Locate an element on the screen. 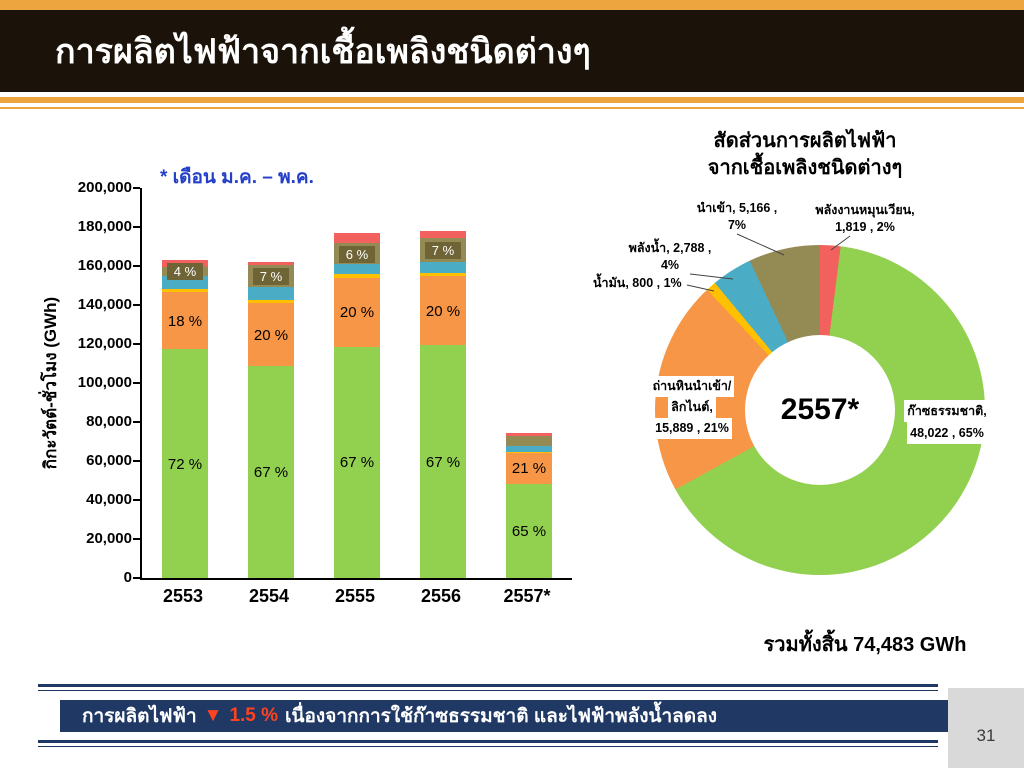 The width and height of the screenshot is (1024, 768). callout-gas: ก๊าซธรรมชาติ, 48,022 , 65% is located at coordinates (947, 422).